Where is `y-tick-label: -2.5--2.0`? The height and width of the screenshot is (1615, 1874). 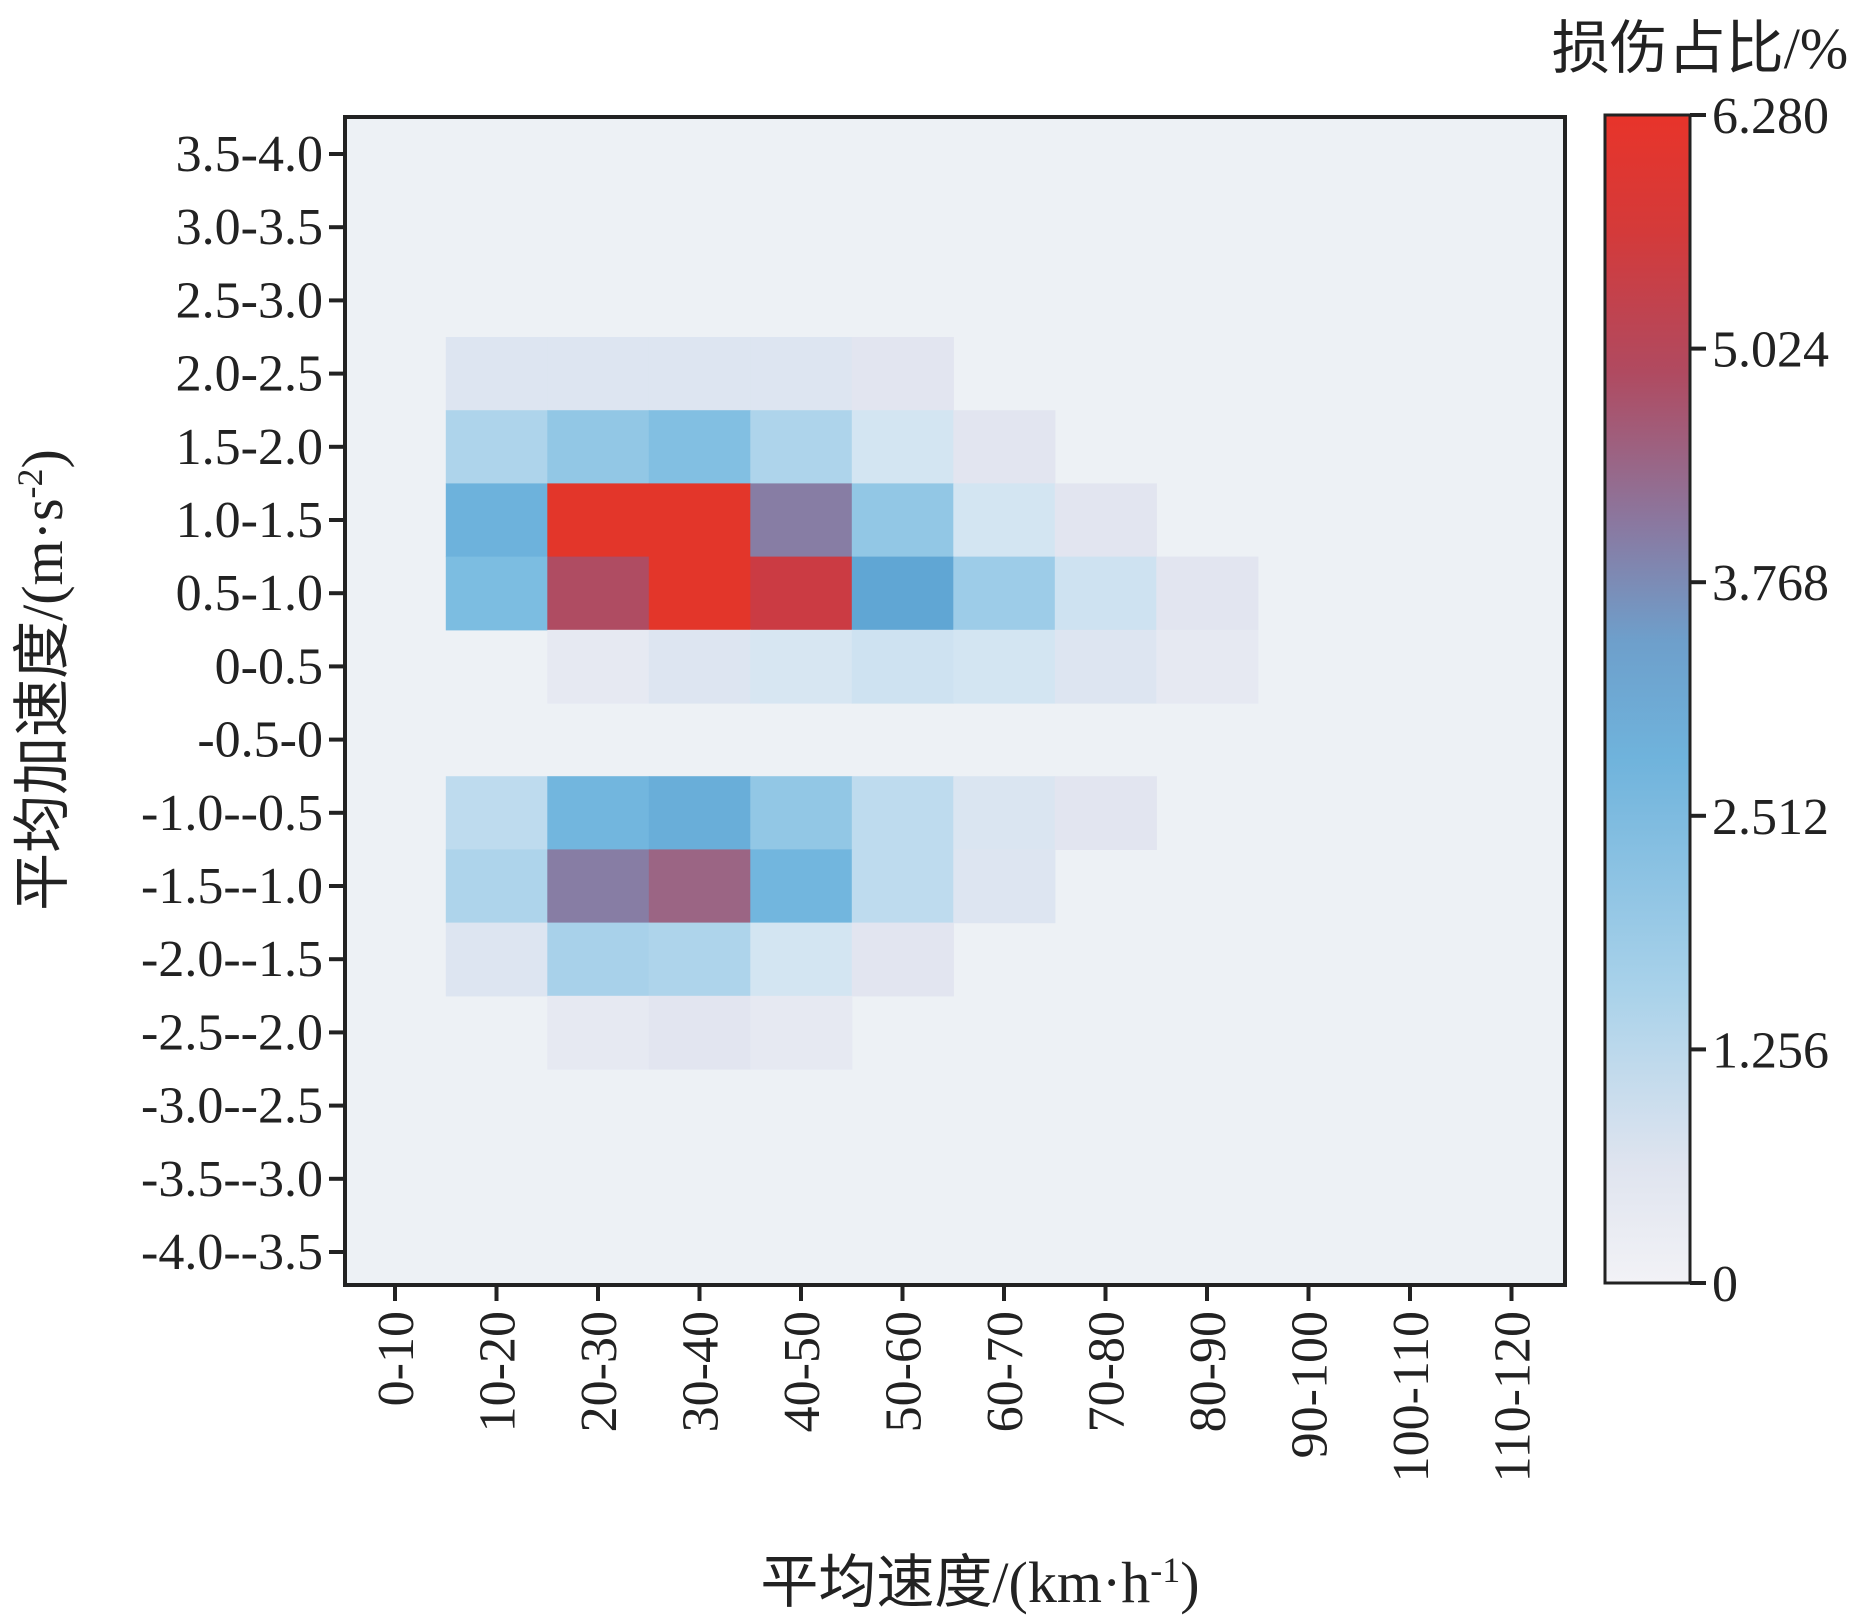 y-tick-label: -2.5--2.0 is located at coordinates (232, 1032).